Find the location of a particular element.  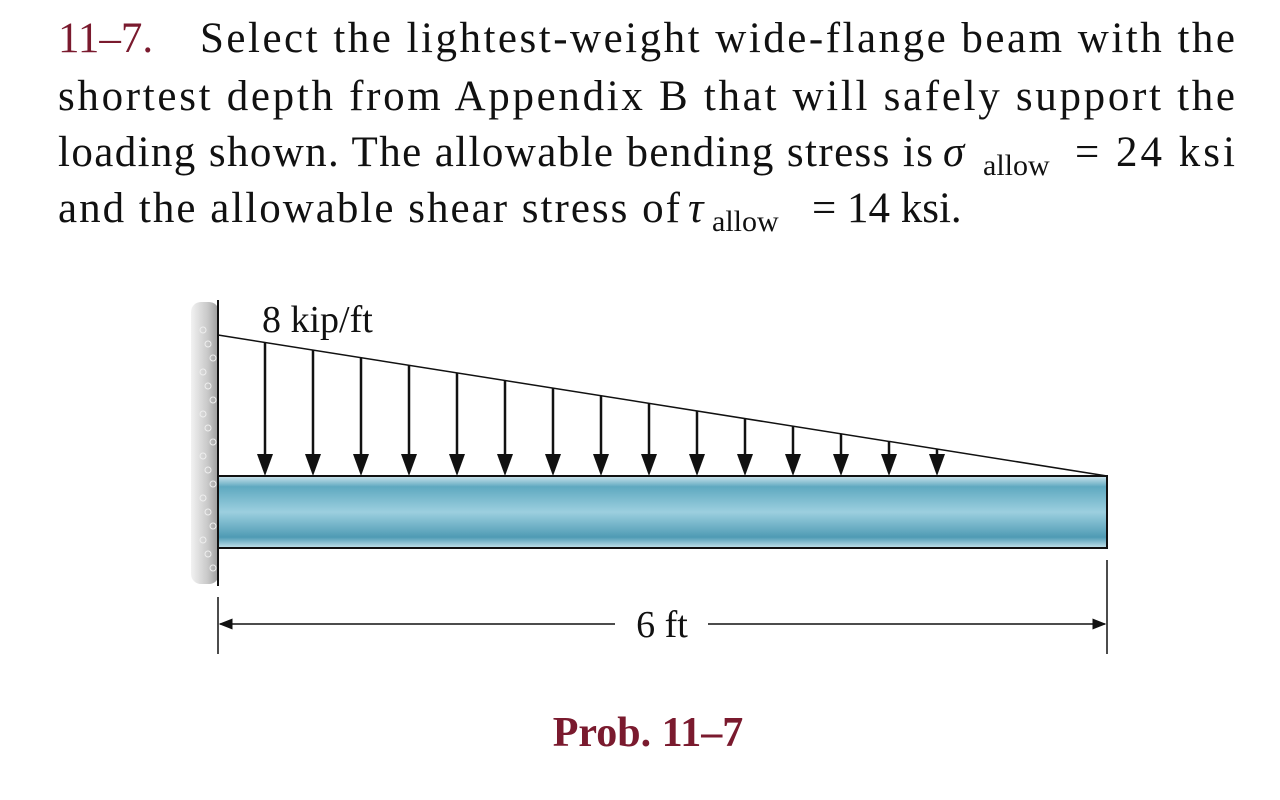

bending-value: = 24 ksi is located at coordinates (1155, 152).